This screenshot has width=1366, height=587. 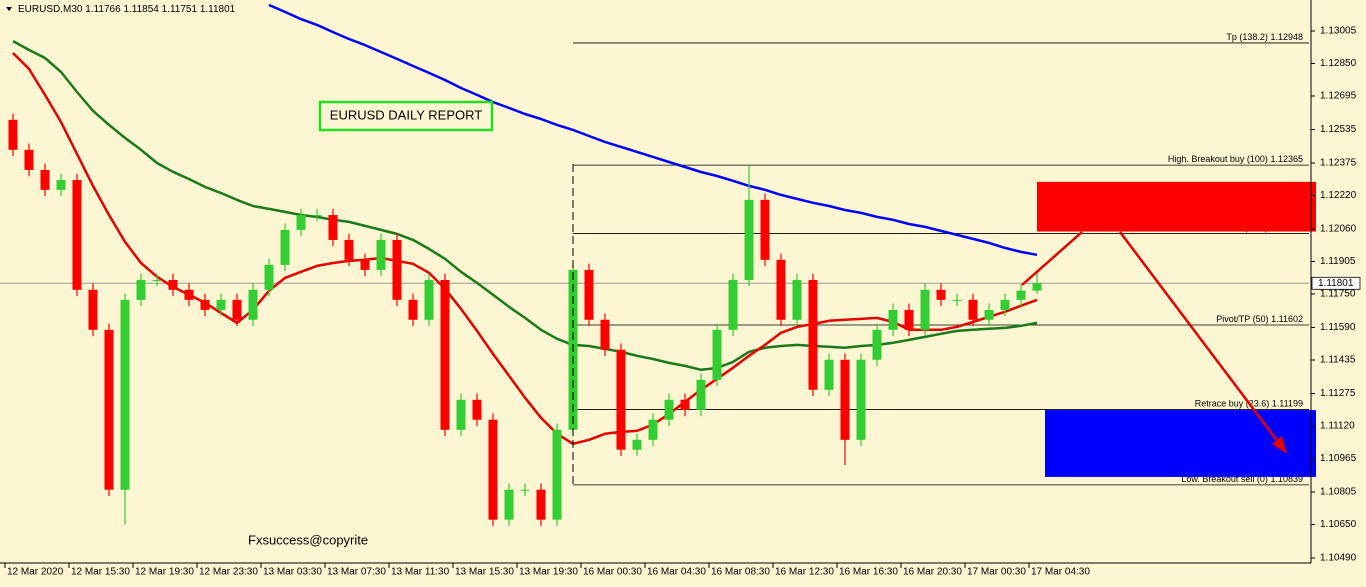 What do you see at coordinates (996, 572) in the screenshot?
I see `x-tick-label: 17 Mar 00:30` at bounding box center [996, 572].